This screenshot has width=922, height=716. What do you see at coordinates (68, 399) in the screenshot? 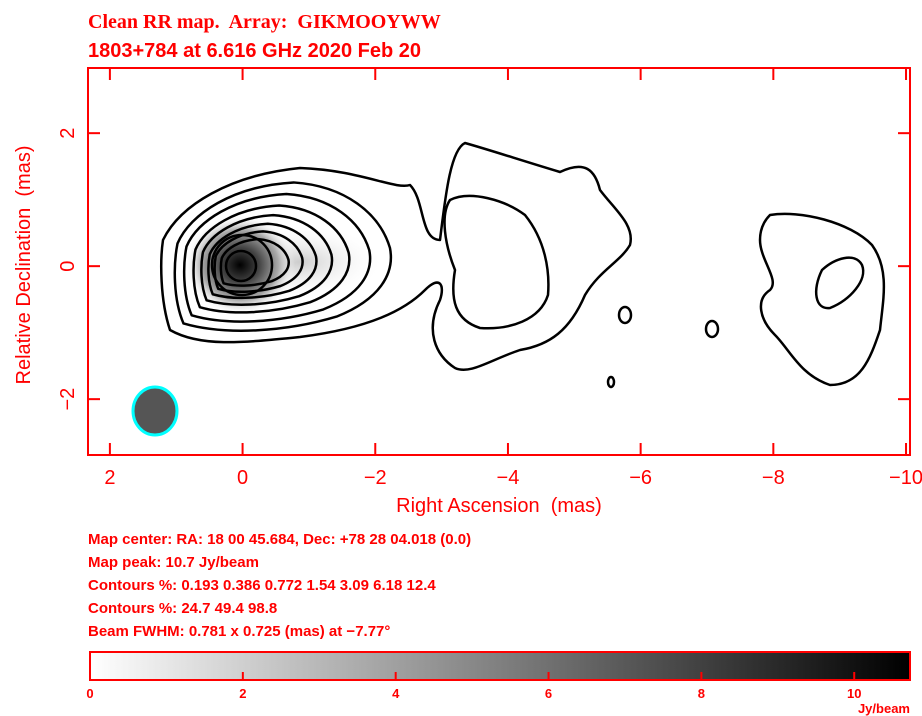
I see `y-tick-label: −2` at bounding box center [68, 399].